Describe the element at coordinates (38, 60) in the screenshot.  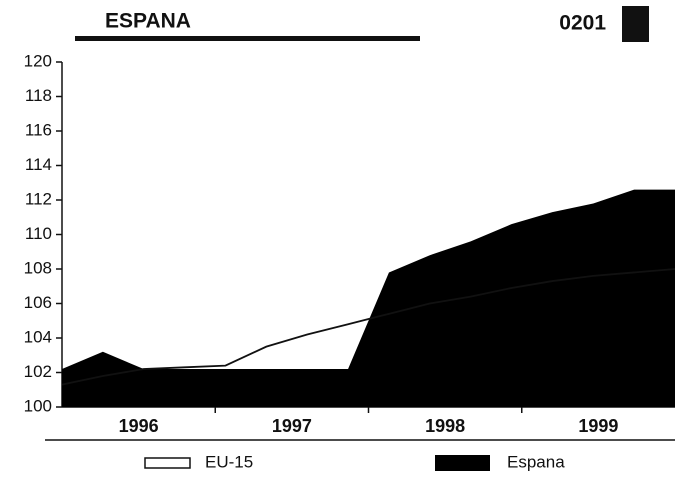
I see `y-tick-label: 120` at that location.